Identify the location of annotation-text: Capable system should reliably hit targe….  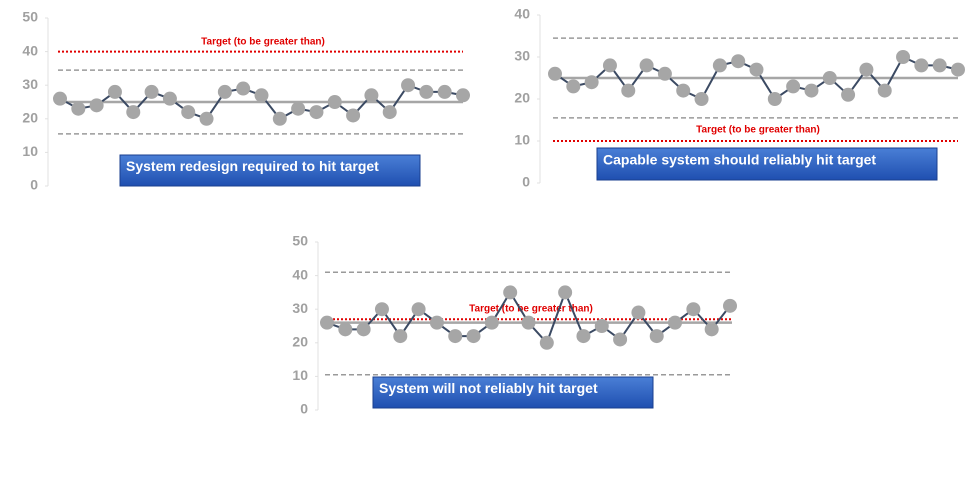
(739, 160).